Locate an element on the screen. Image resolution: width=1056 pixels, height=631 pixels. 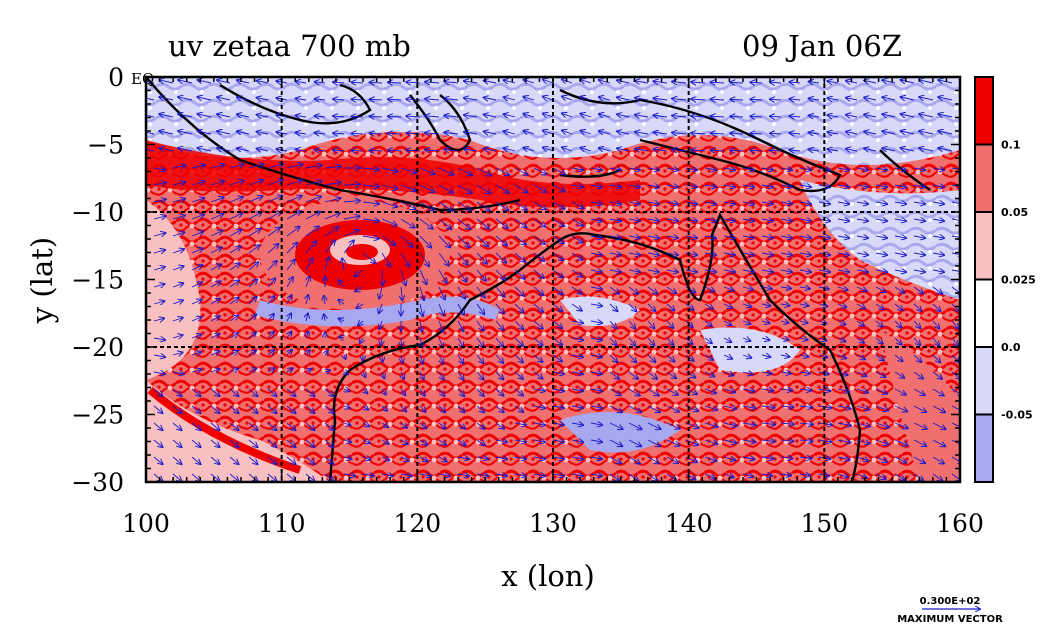
y-tick-label: 0 is located at coordinates (116, 77).